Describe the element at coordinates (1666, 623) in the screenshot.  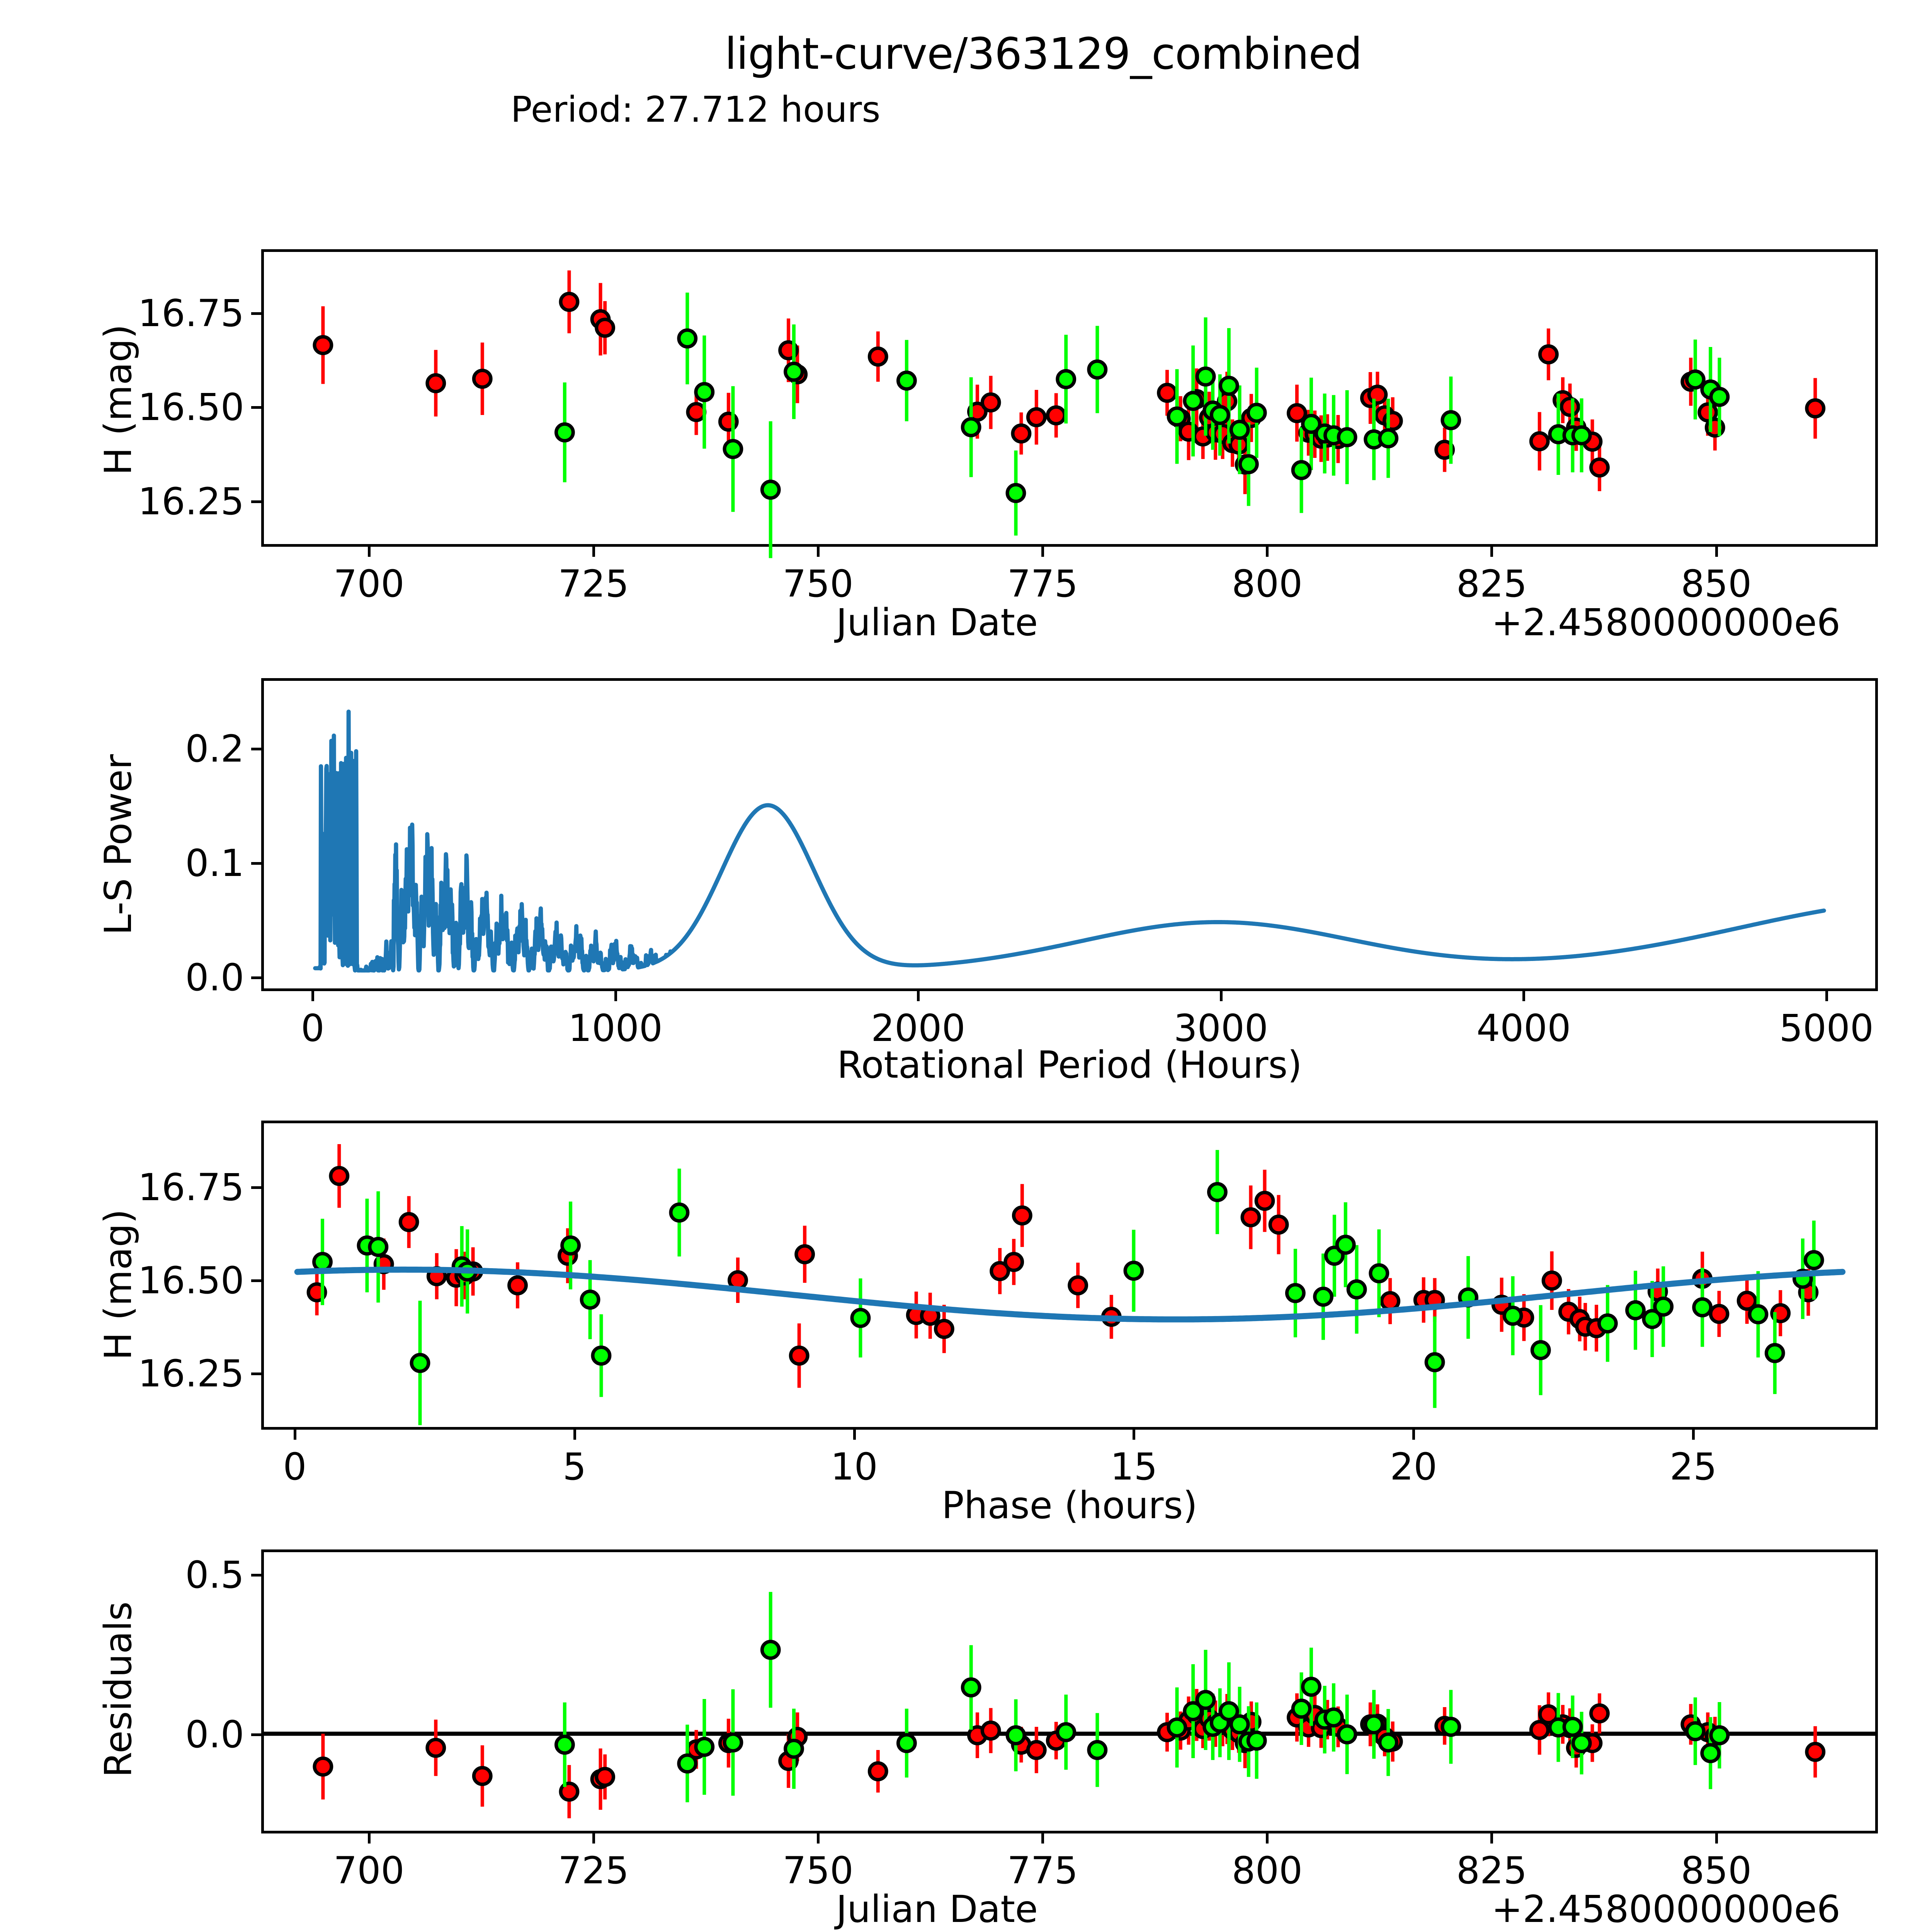
I see `raw-lightcurve-x-offset: +2.4580000000e6` at that location.